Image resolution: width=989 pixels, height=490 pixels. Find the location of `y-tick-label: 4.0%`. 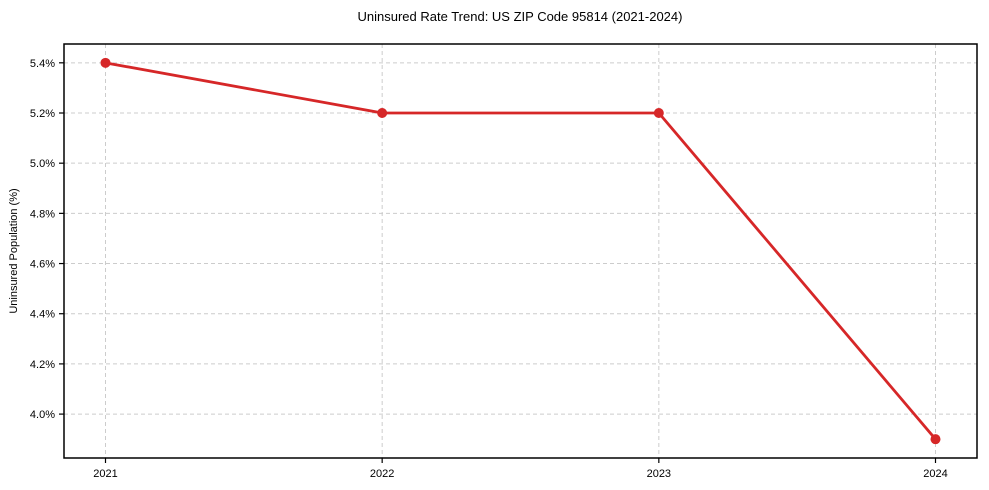

y-tick-label: 4.0% is located at coordinates (42, 415).